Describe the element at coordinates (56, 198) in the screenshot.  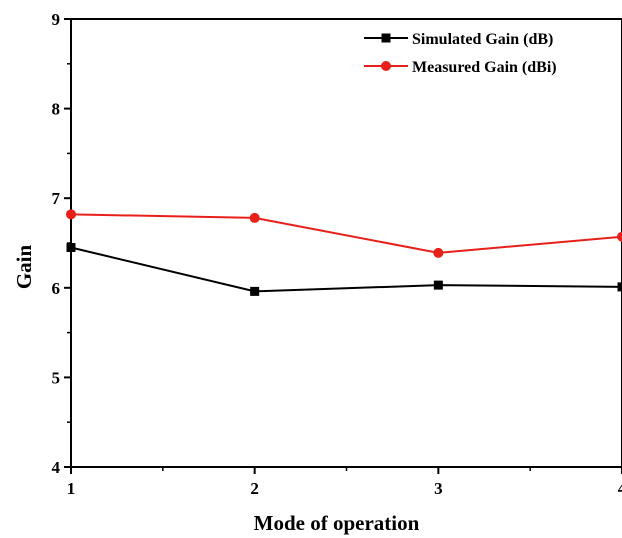
I see `y-tick-label: 7` at that location.